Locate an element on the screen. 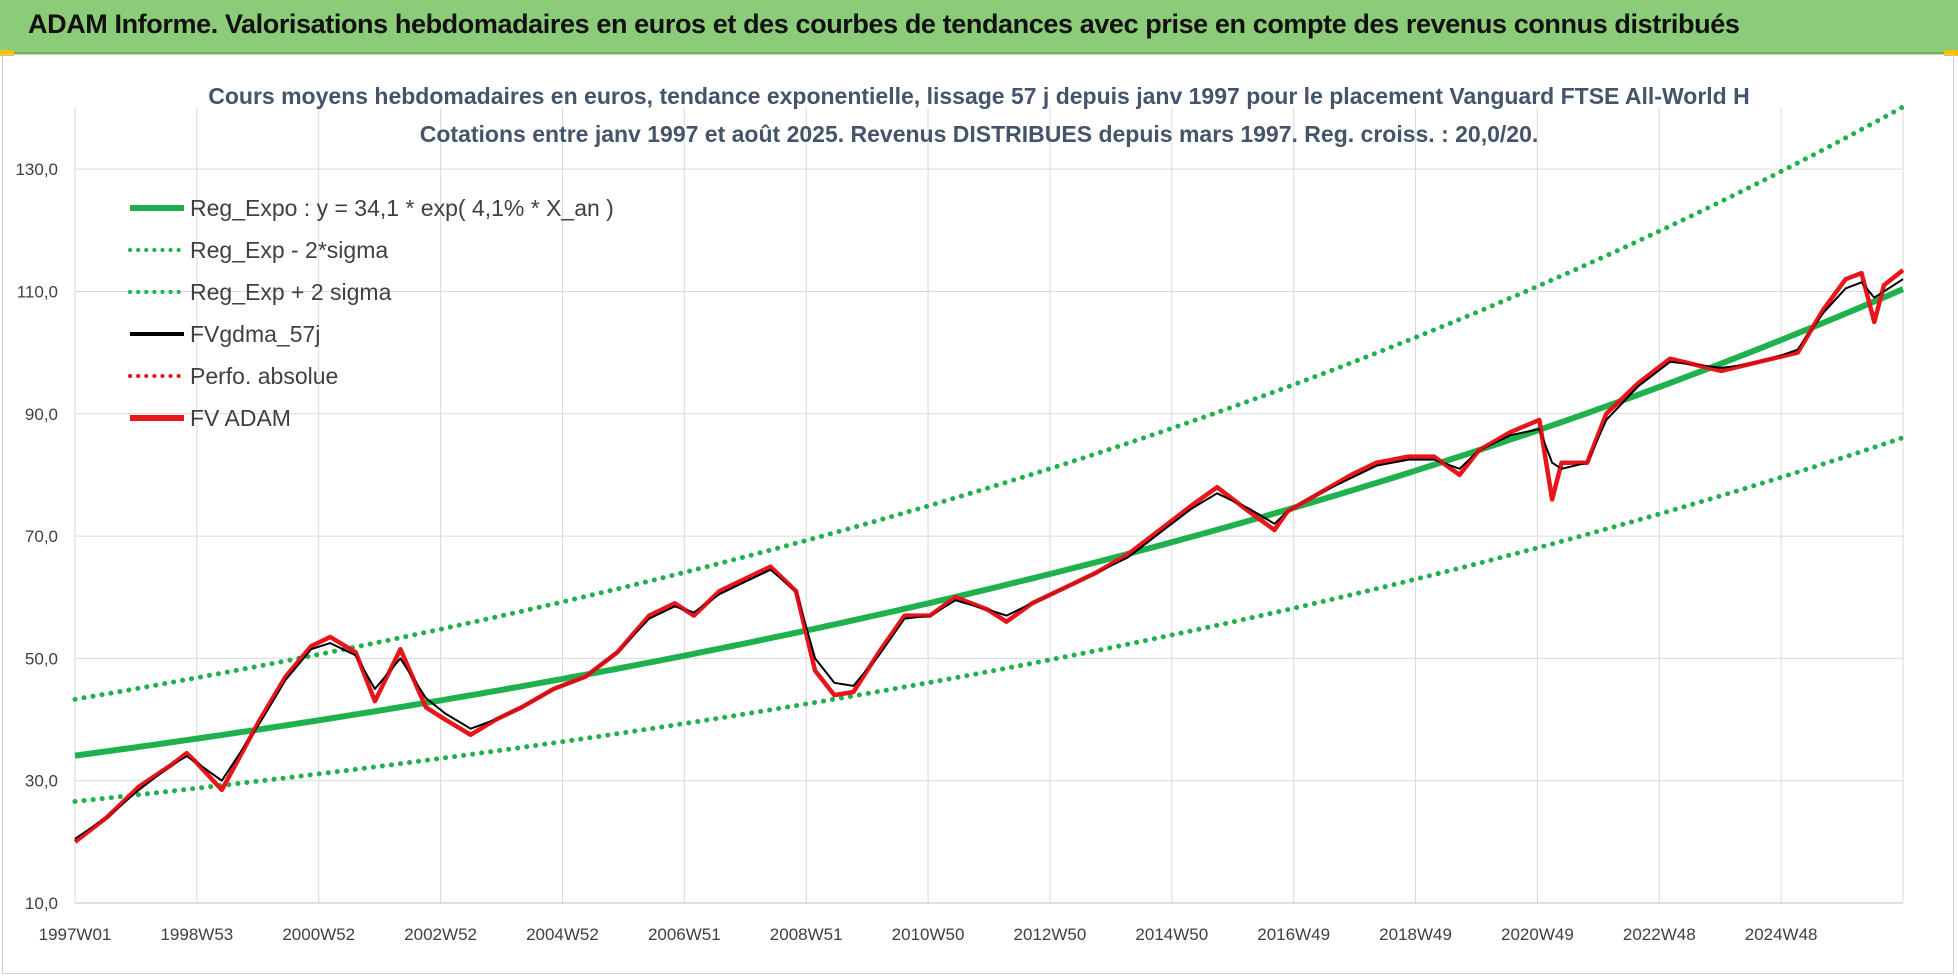 Image resolution: width=1958 pixels, height=978 pixels. legend-item: Reg_Exp - 2*sigma is located at coordinates (258, 250).